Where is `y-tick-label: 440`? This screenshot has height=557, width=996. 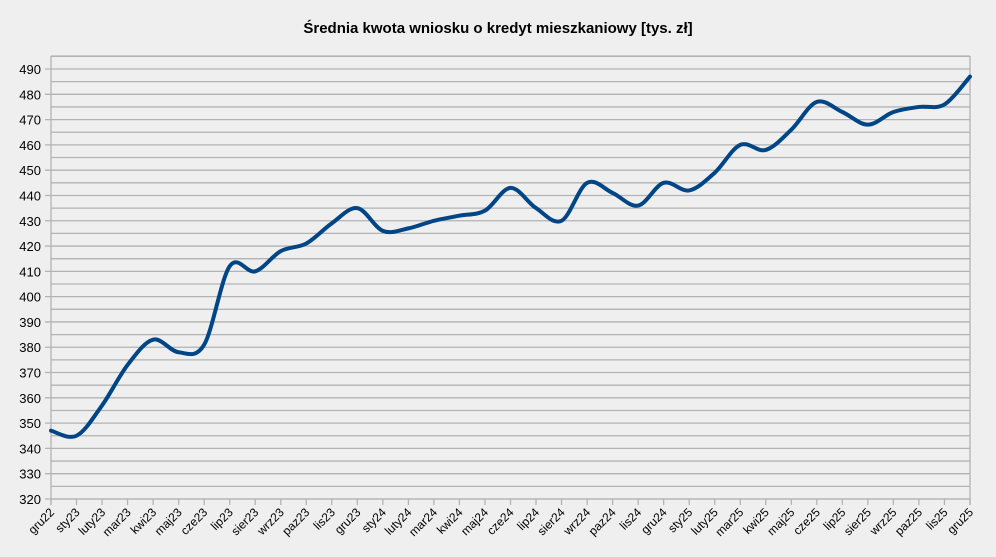
y-tick-label: 440 is located at coordinates (30, 195).